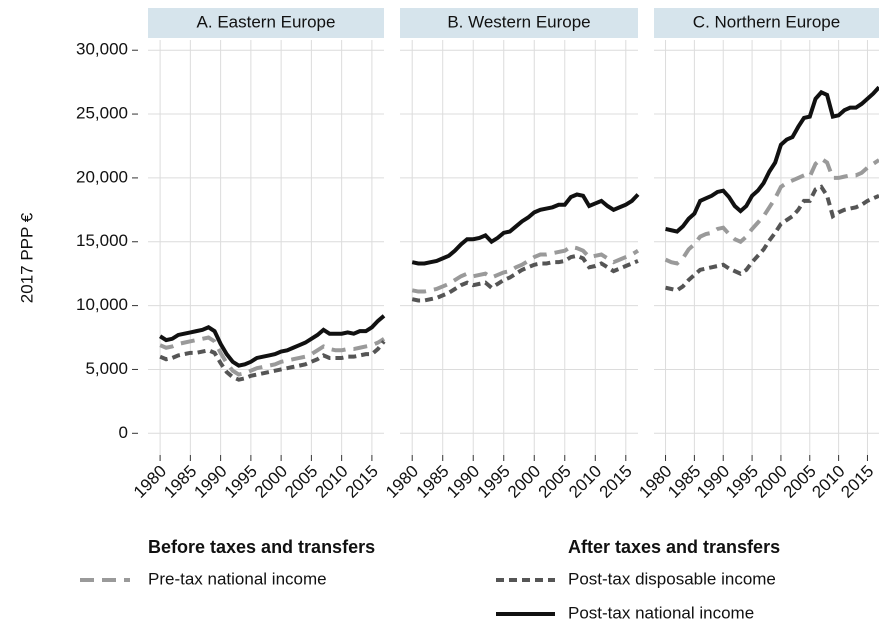 The image size is (879, 629). Describe the element at coordinates (672, 578) in the screenshot. I see `legend-label: Post-tax disposable income` at that location.